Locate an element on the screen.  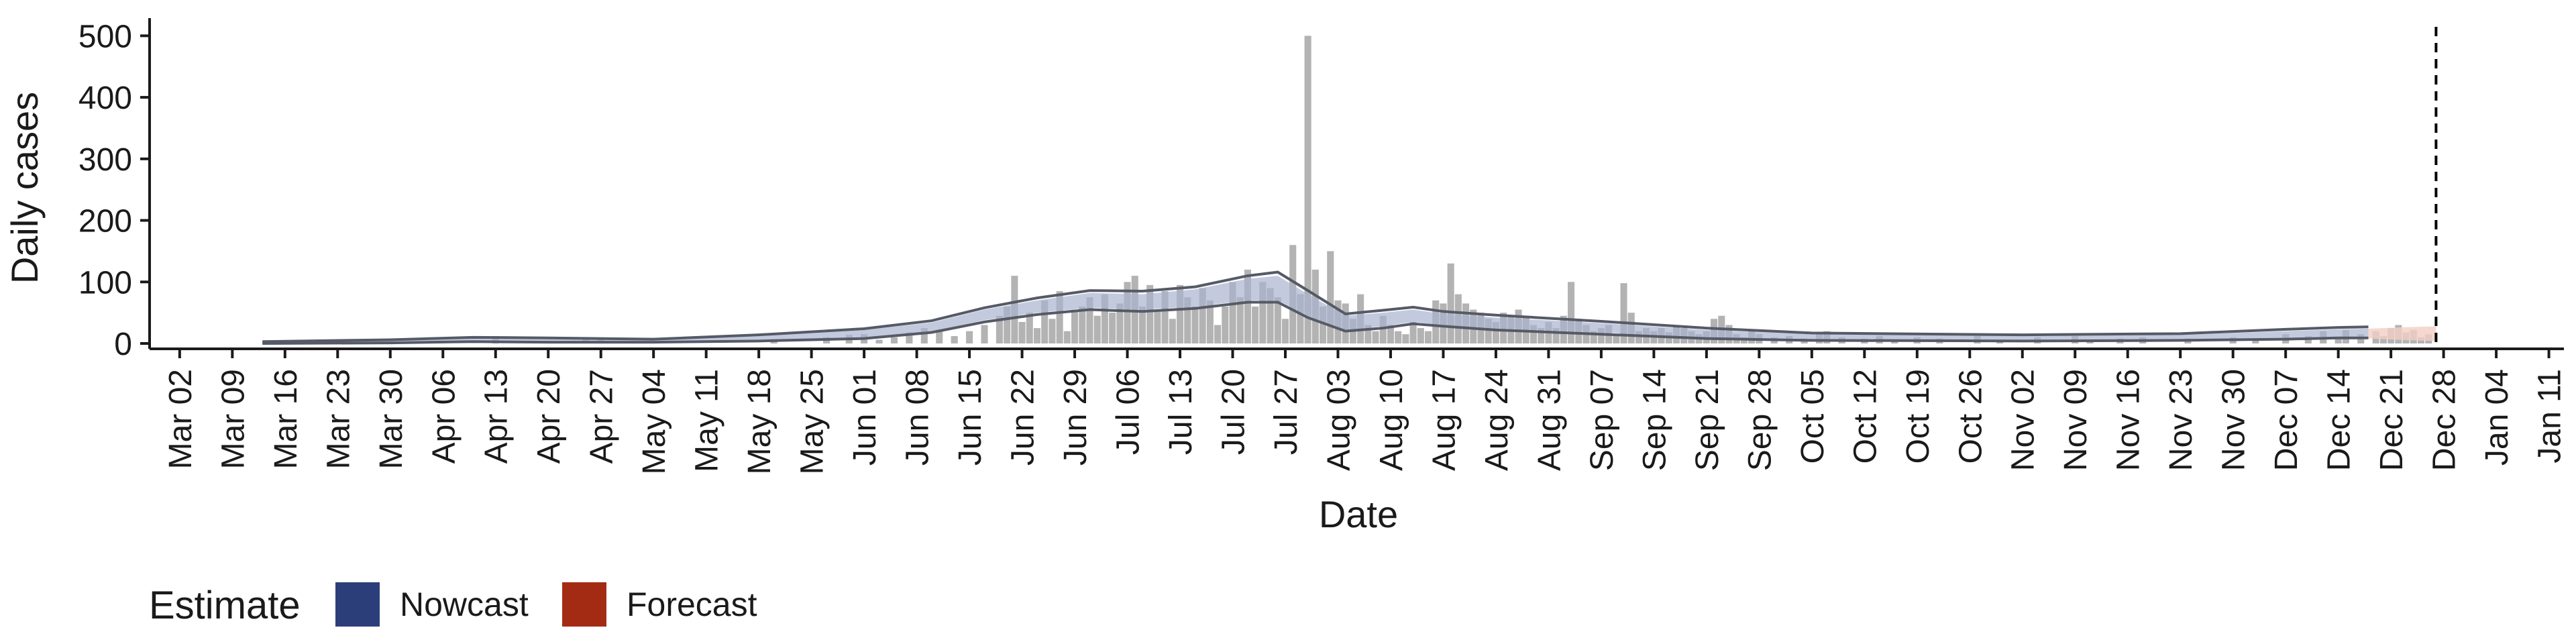
x-tick-label: Jan 11 is located at coordinates (2550, 416).